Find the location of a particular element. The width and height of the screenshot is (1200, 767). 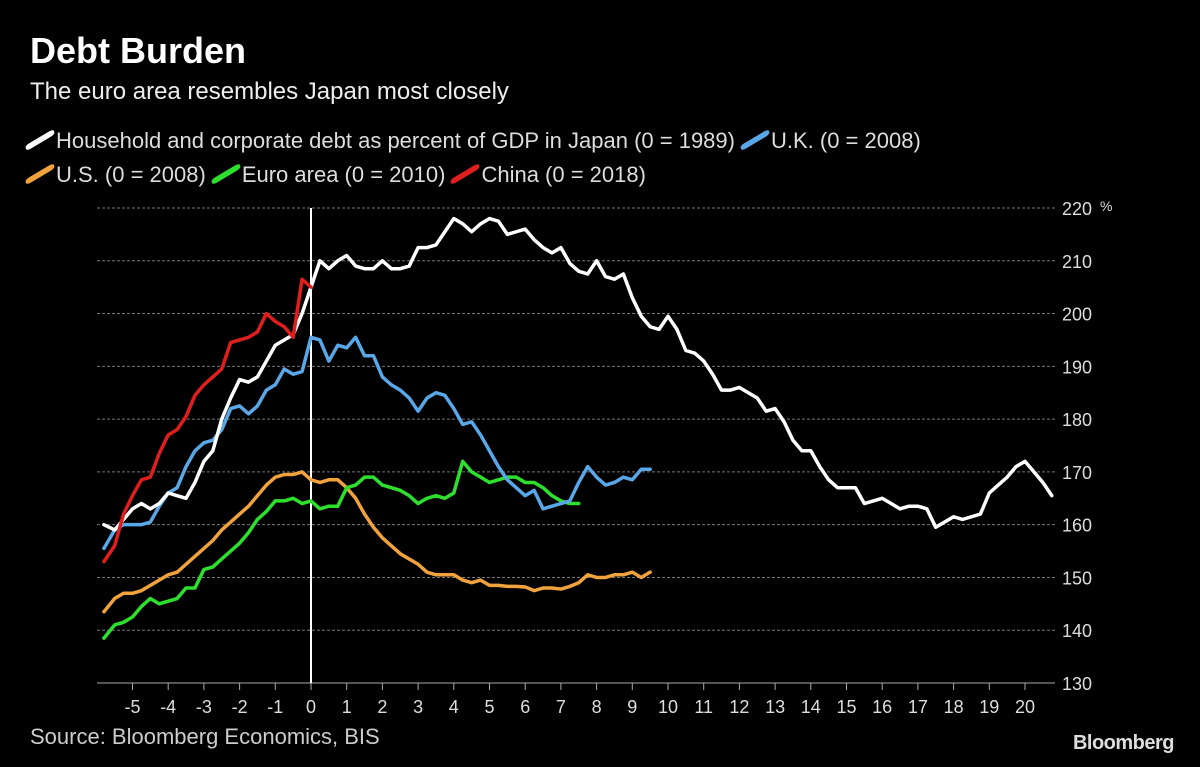

legend-label: Euro area (0 = 2010) is located at coordinates (343, 174).